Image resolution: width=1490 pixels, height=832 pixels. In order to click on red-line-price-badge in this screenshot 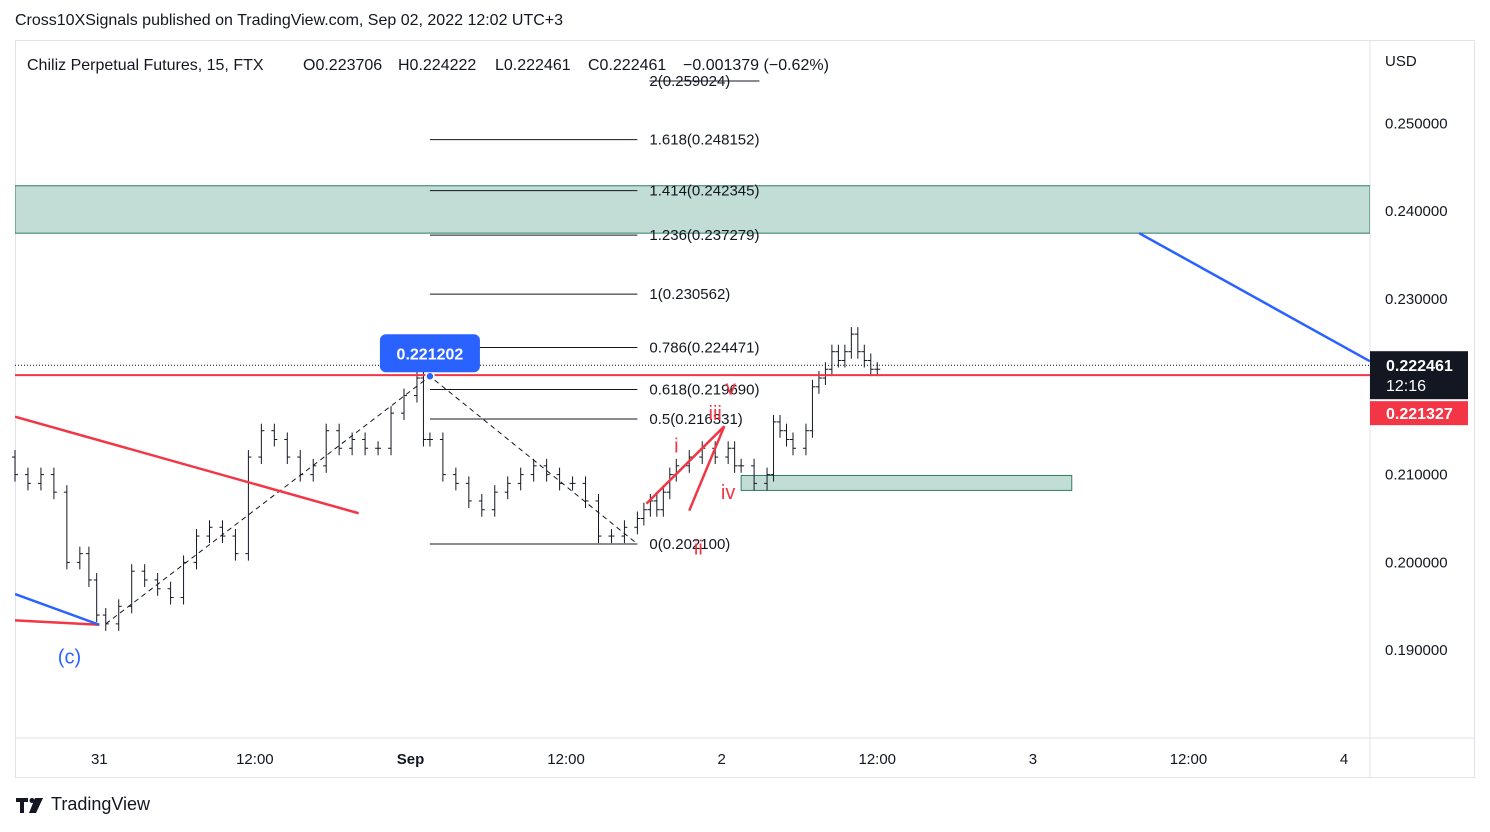, I will do `click(1419, 413)`.